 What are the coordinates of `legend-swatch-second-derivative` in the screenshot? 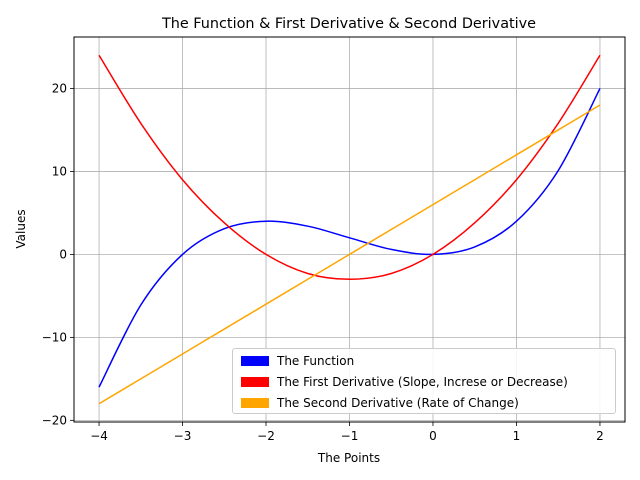 It's located at (255, 403).